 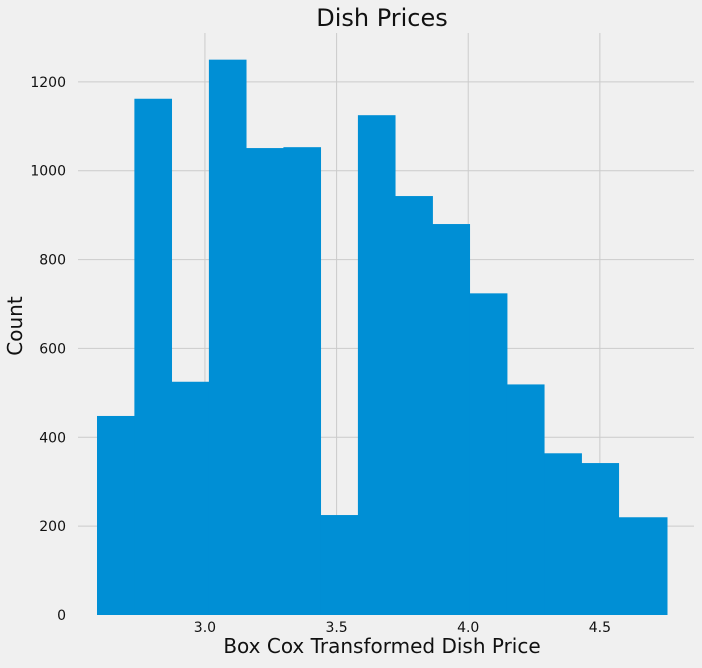 What do you see at coordinates (52, 527) in the screenshot?
I see `y-tick-label: 200` at bounding box center [52, 527].